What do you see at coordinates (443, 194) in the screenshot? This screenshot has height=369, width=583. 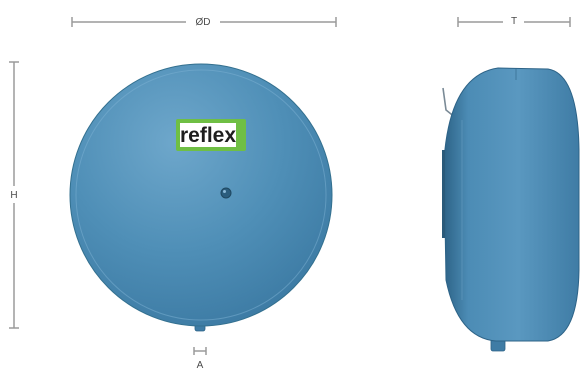 I see `side-wall-mount-plate` at bounding box center [443, 194].